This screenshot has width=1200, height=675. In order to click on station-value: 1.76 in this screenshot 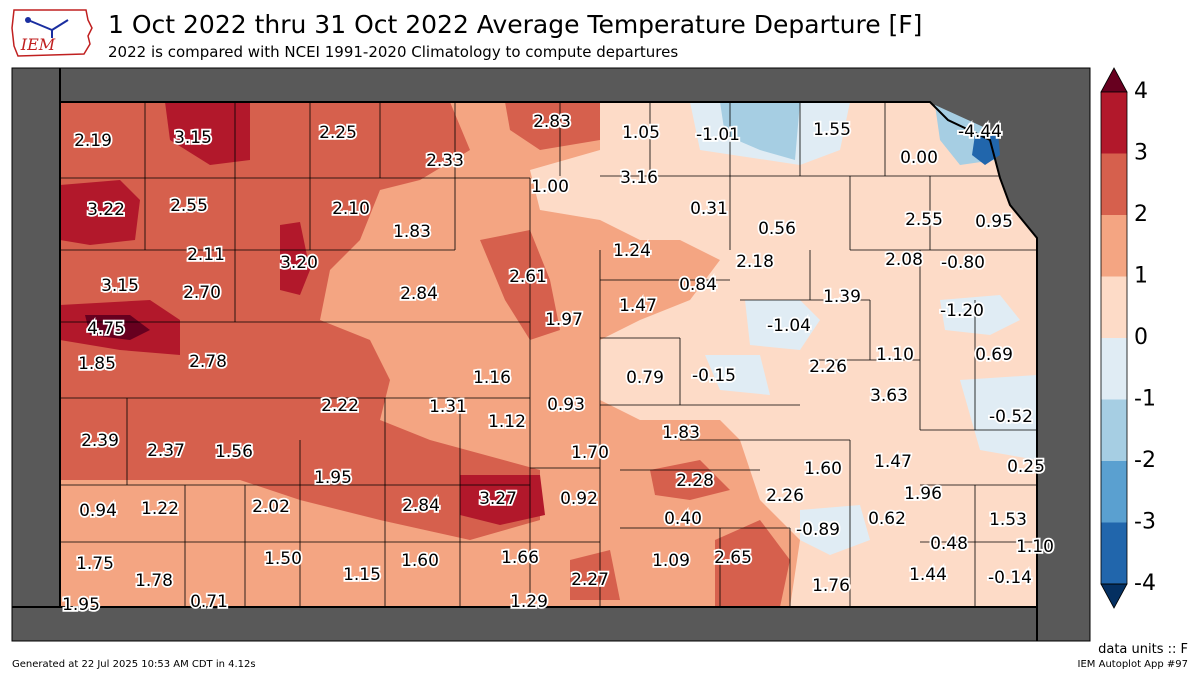, I will do `click(831, 586)`.